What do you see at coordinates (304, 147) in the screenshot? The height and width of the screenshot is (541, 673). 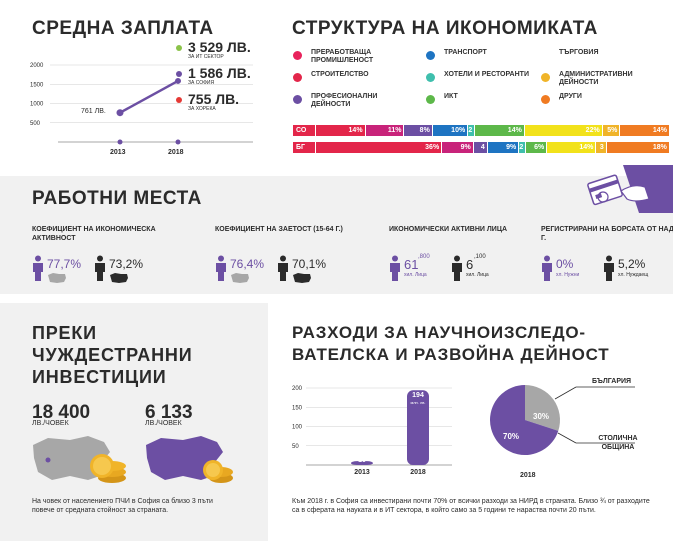 I see `structure-row-label: БГ` at bounding box center [304, 147].